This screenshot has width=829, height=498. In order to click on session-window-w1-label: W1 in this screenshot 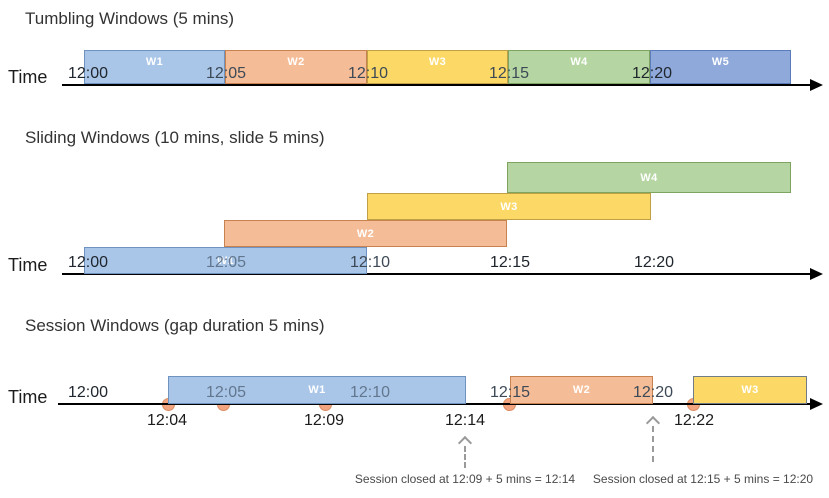, I will do `click(317, 390)`.